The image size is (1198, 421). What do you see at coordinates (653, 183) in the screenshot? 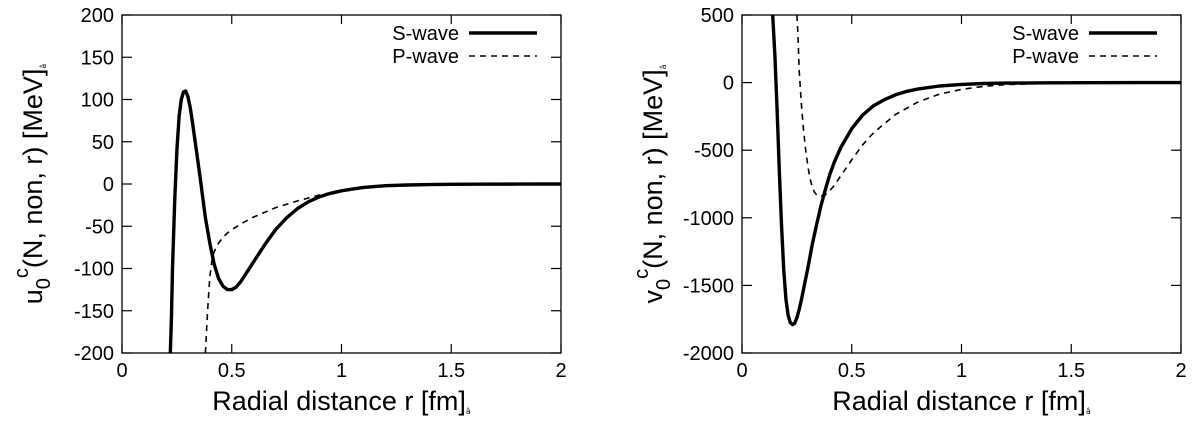
I see `y-axis-title: v0c(N, non, r) [MeV]â` at bounding box center [653, 183].